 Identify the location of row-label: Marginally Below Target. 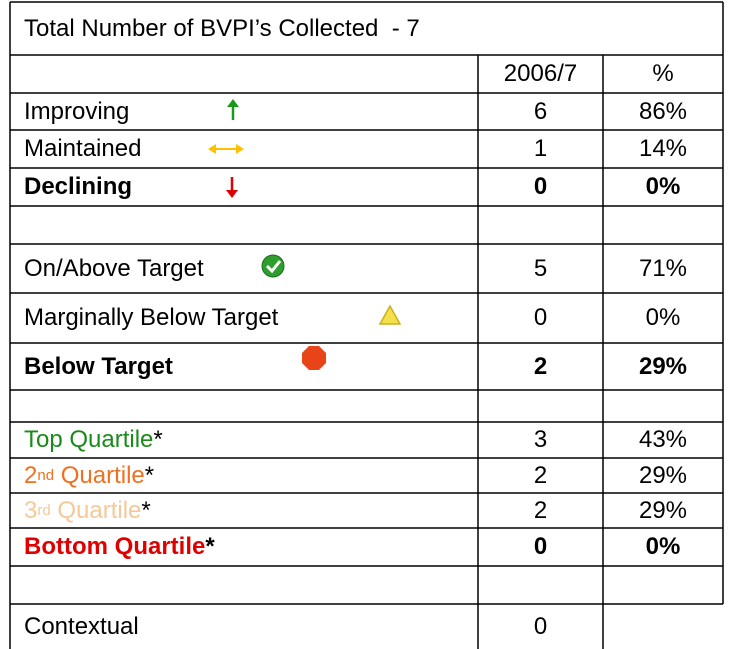
(151, 317).